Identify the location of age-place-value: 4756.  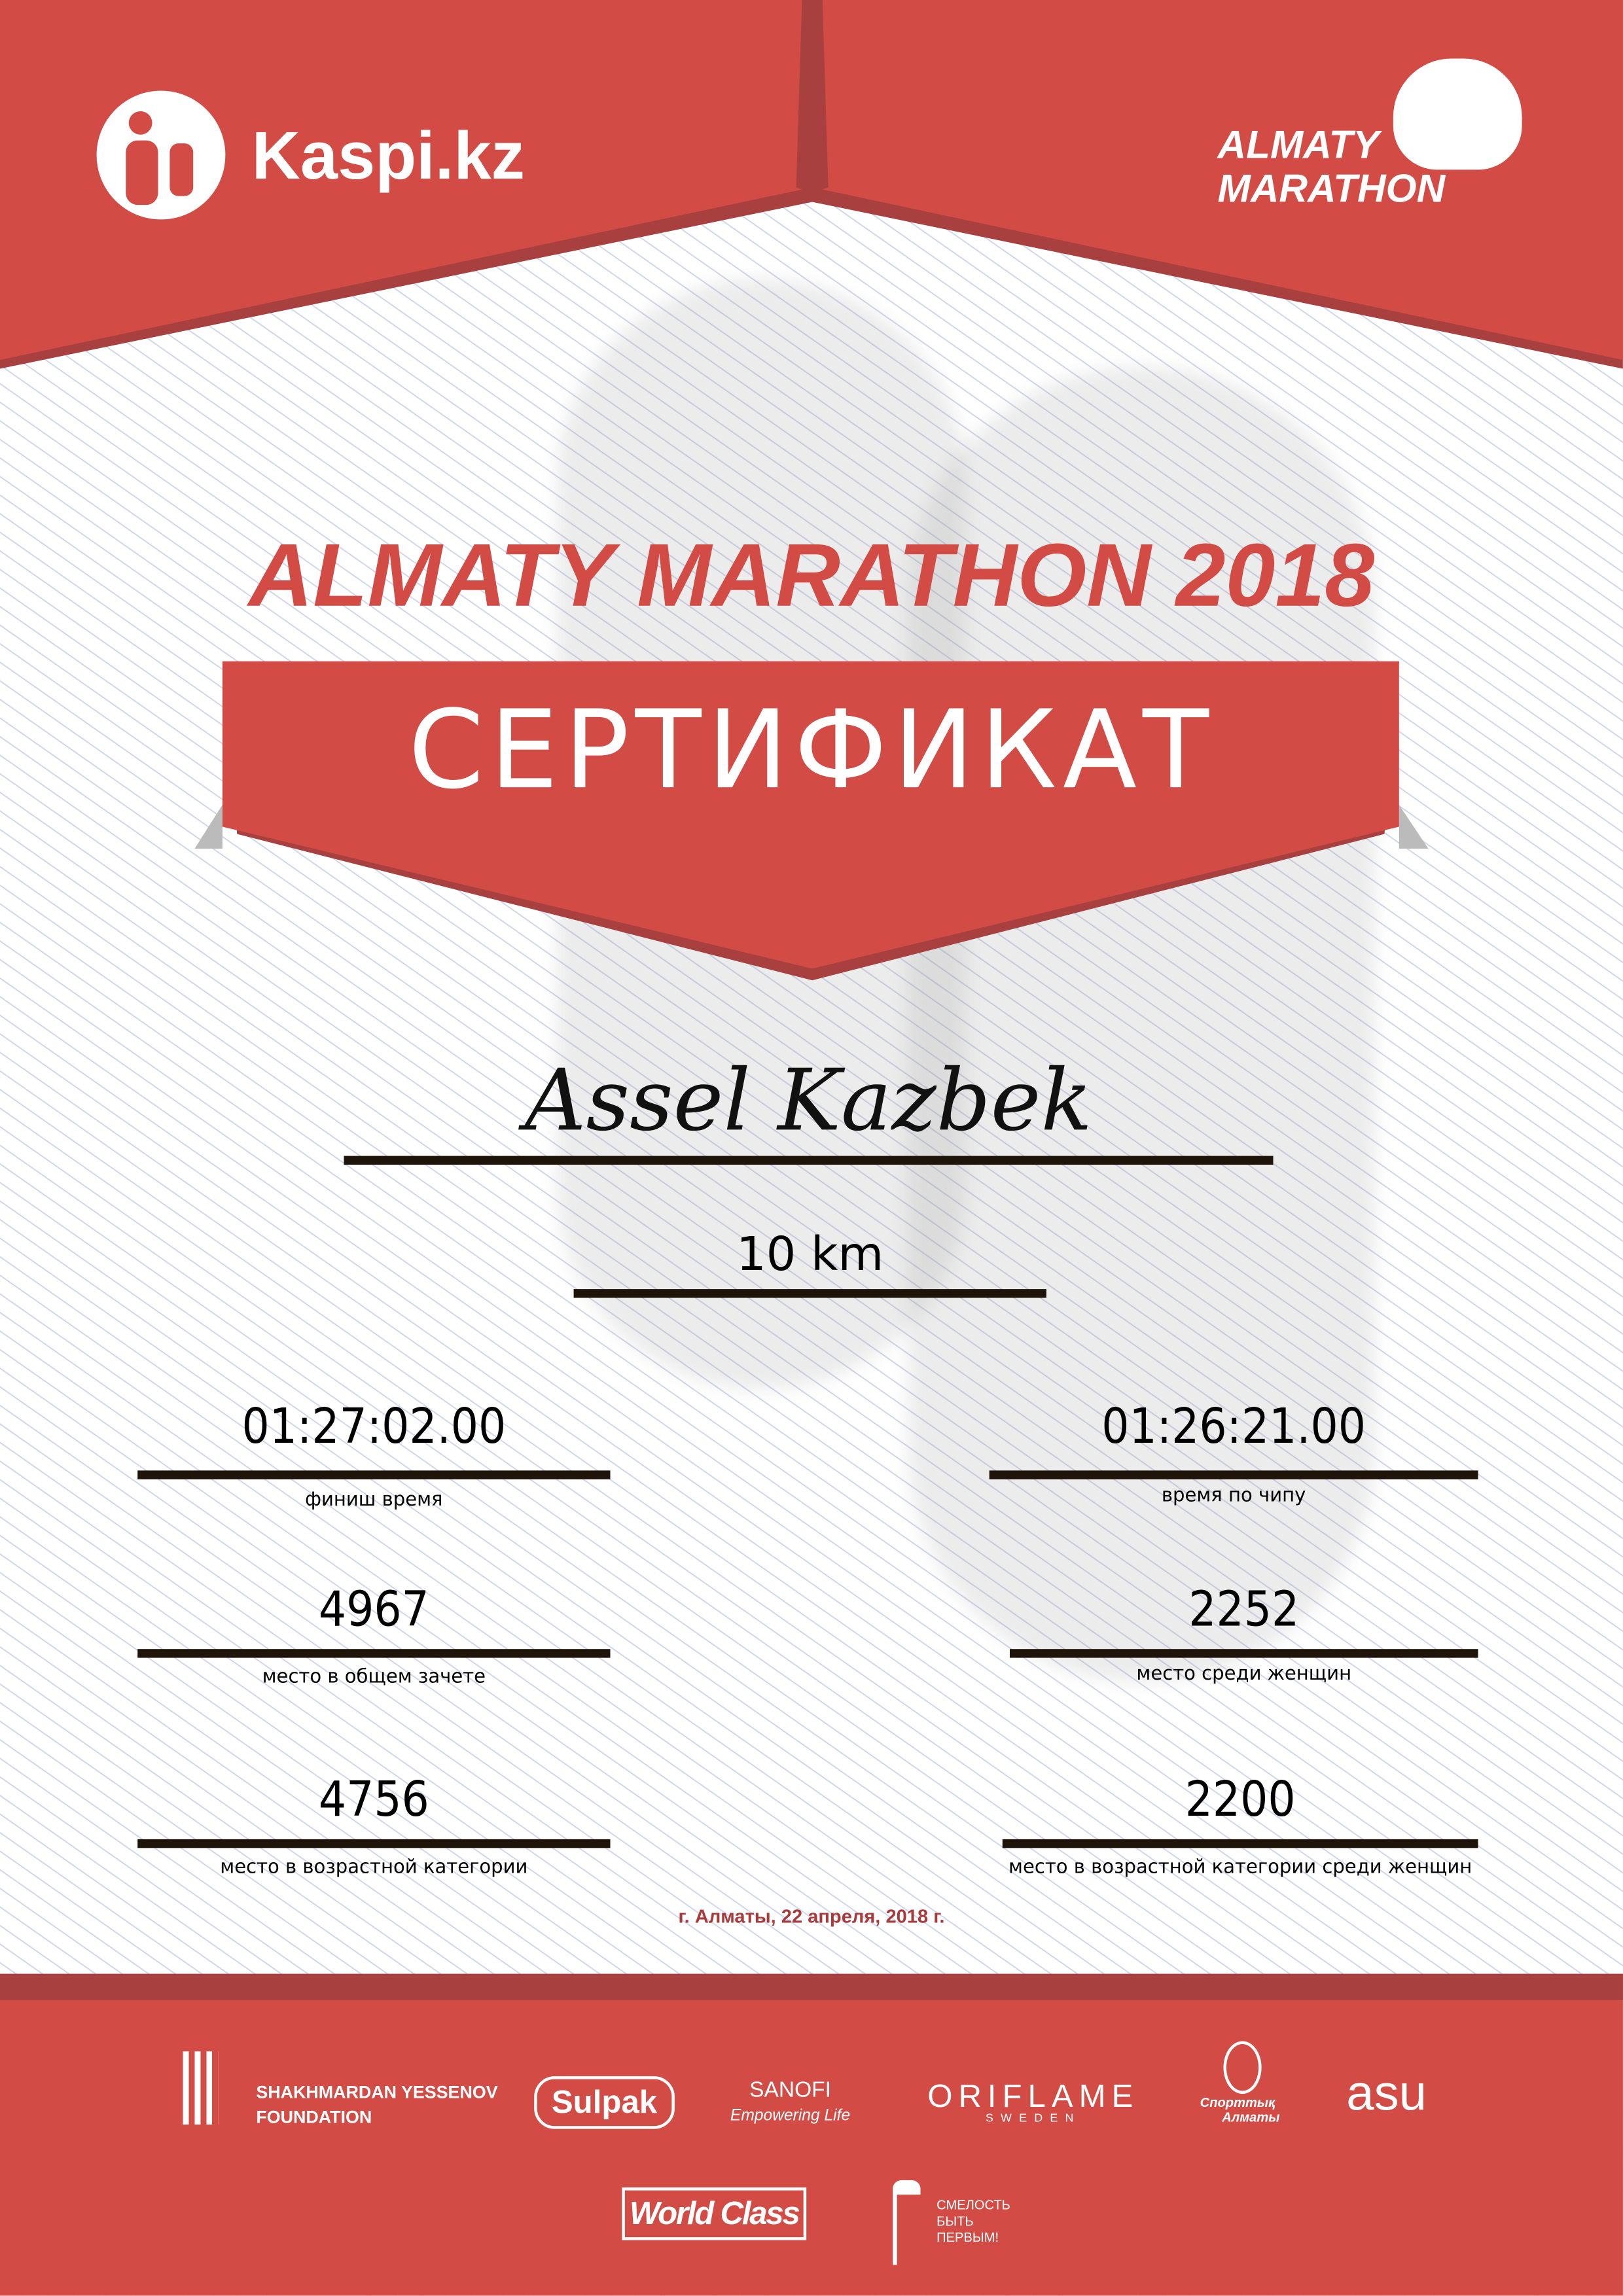
(373, 1799).